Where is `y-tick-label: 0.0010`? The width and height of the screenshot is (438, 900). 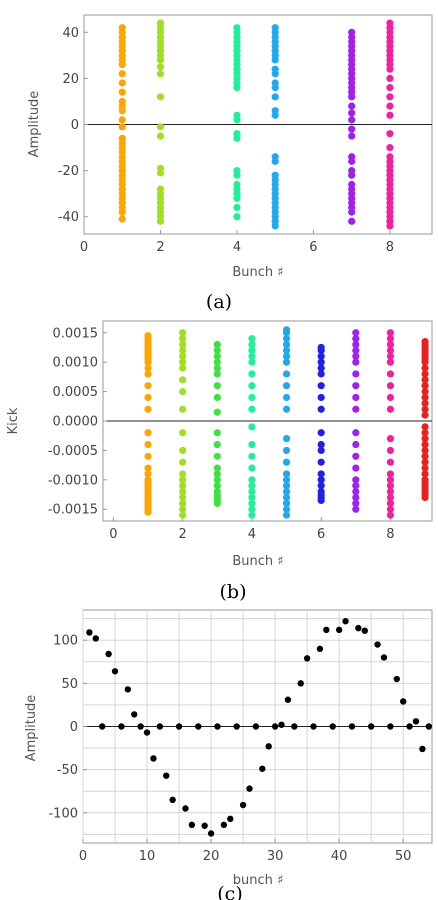
y-tick-label: 0.0010 is located at coordinates (76, 363).